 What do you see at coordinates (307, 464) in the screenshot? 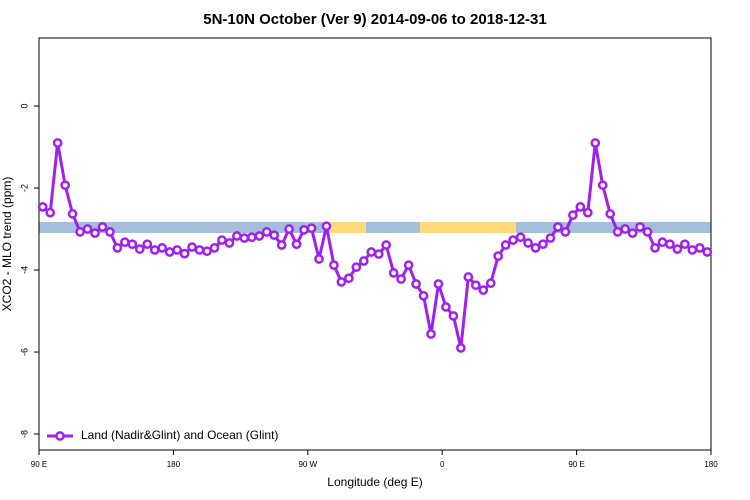
I see `x-tick-label: 90 W` at bounding box center [307, 464].